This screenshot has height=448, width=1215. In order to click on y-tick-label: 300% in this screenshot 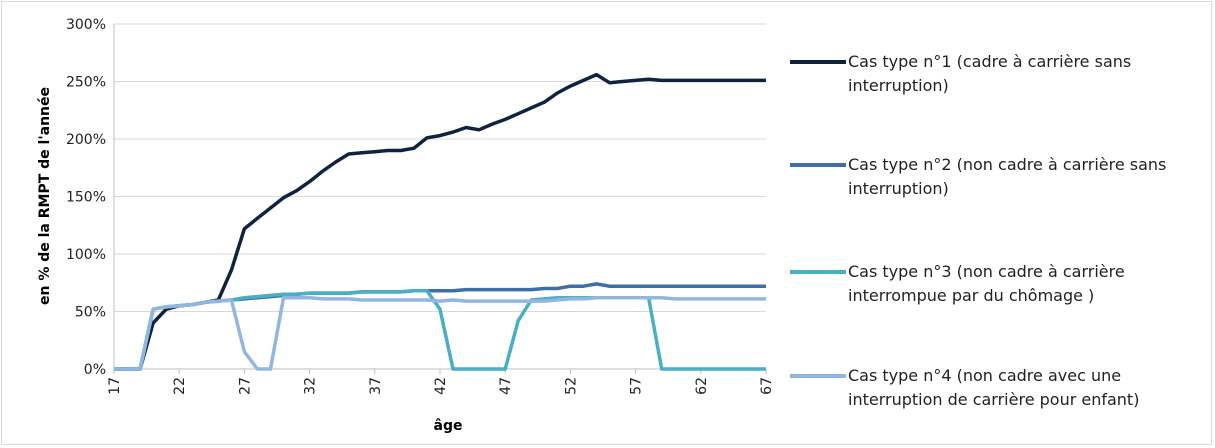, I will do `click(86, 25)`.